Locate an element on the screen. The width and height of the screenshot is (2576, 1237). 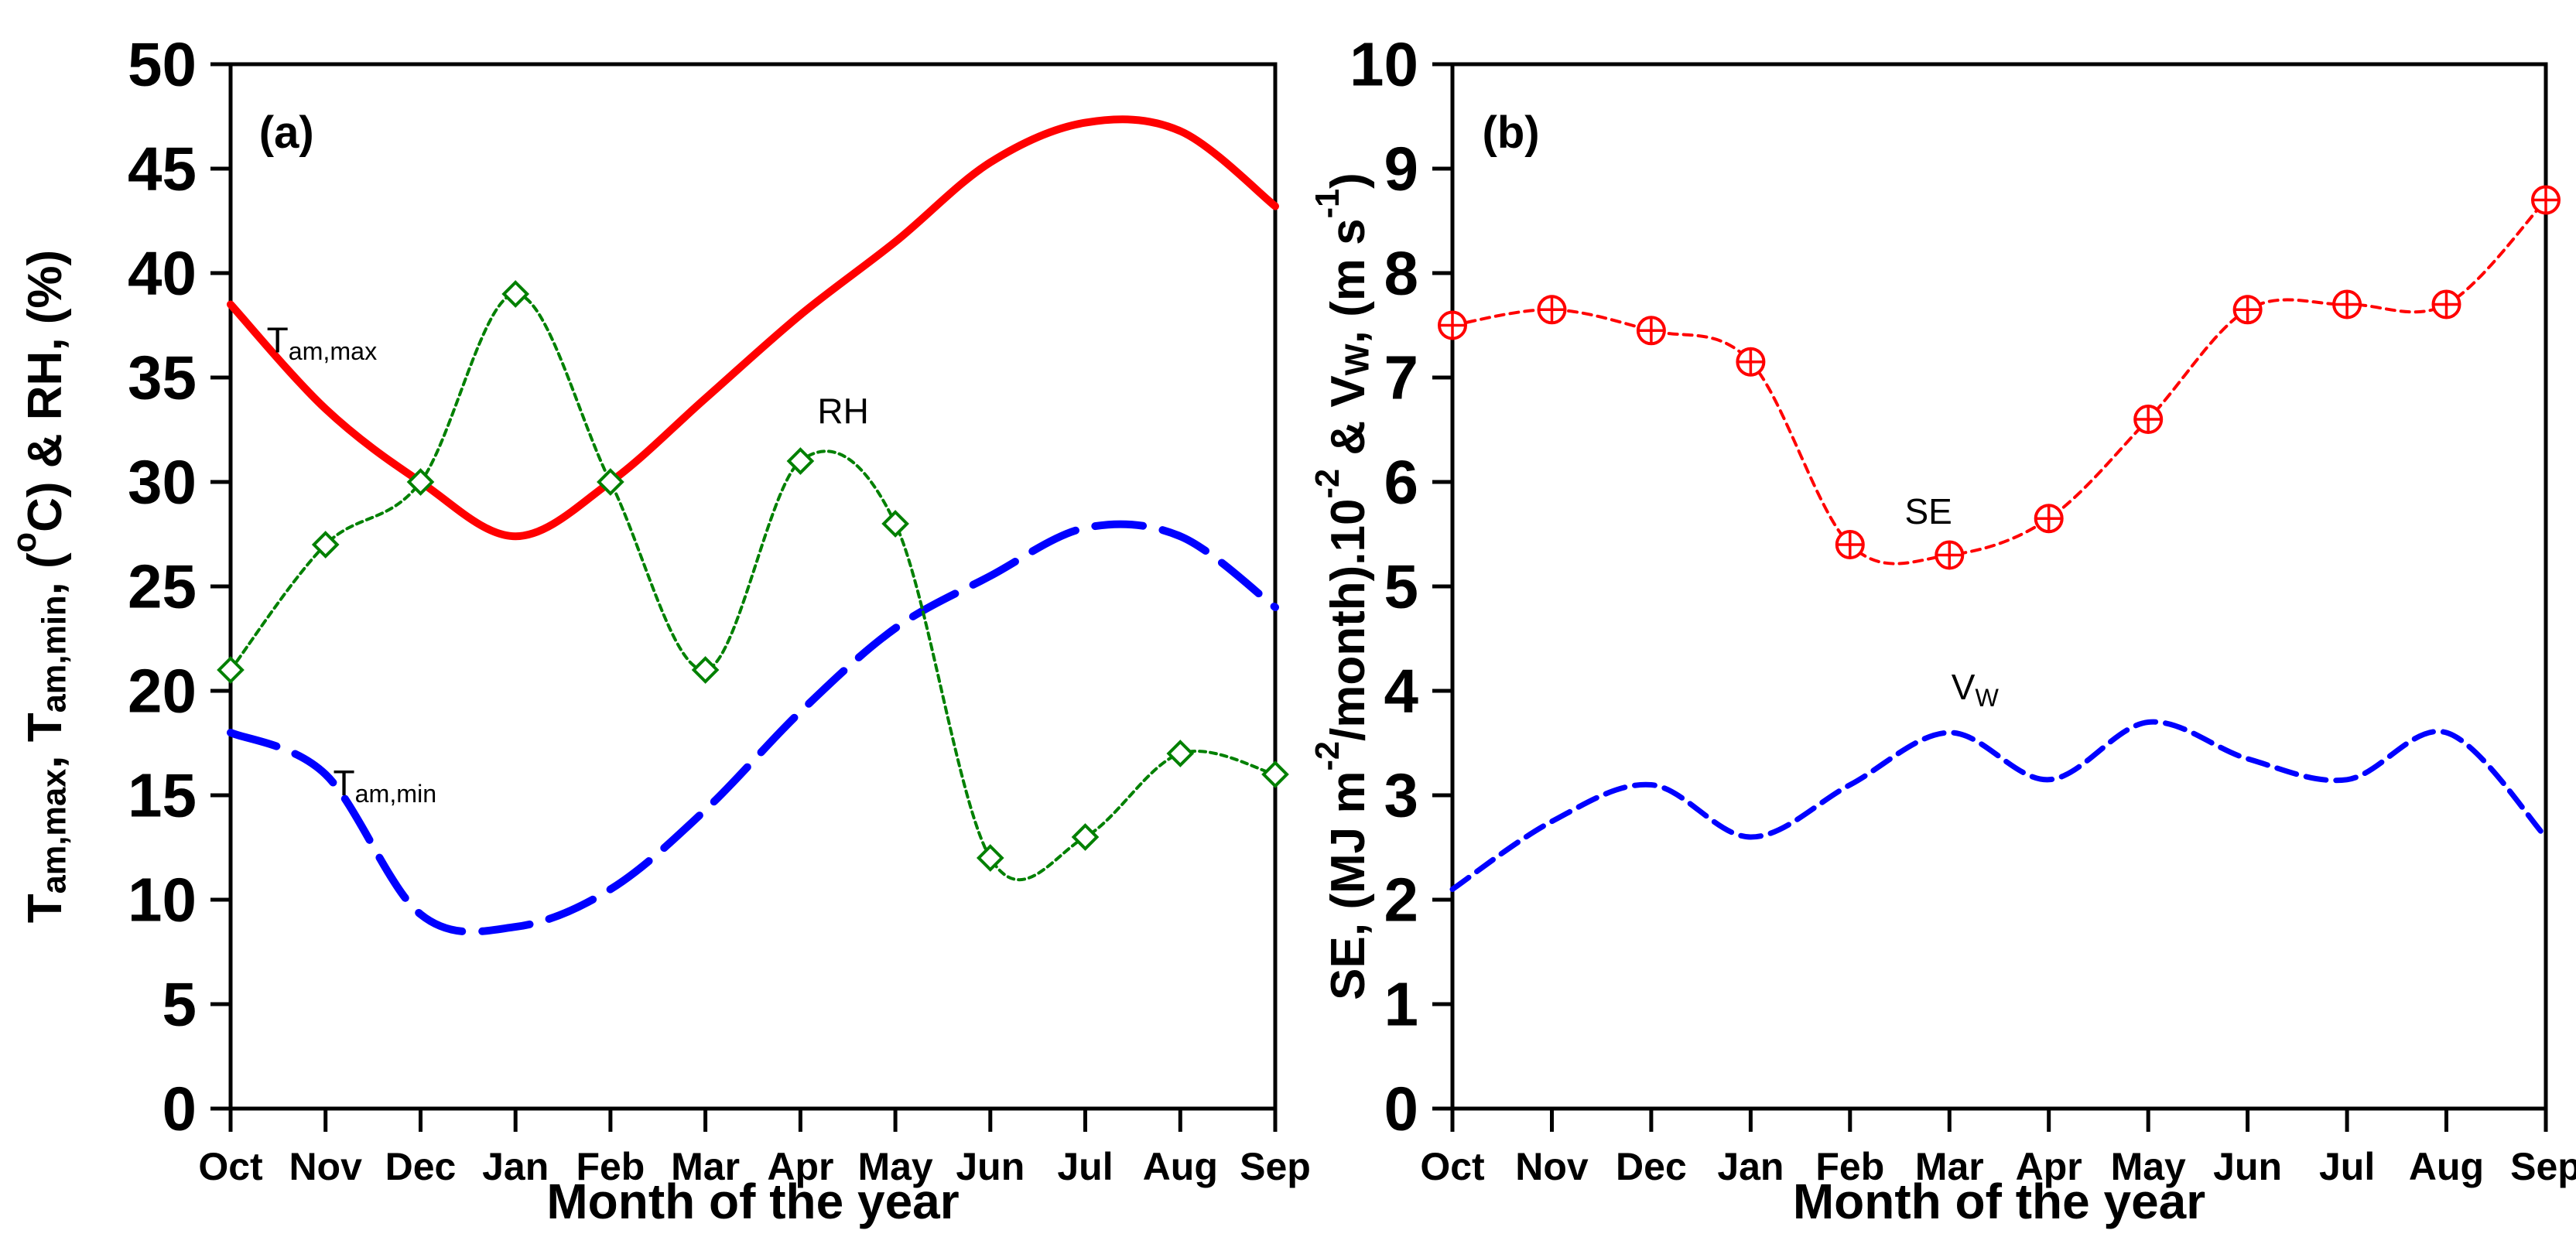
annotation-label-rh: RH is located at coordinates (843, 411).